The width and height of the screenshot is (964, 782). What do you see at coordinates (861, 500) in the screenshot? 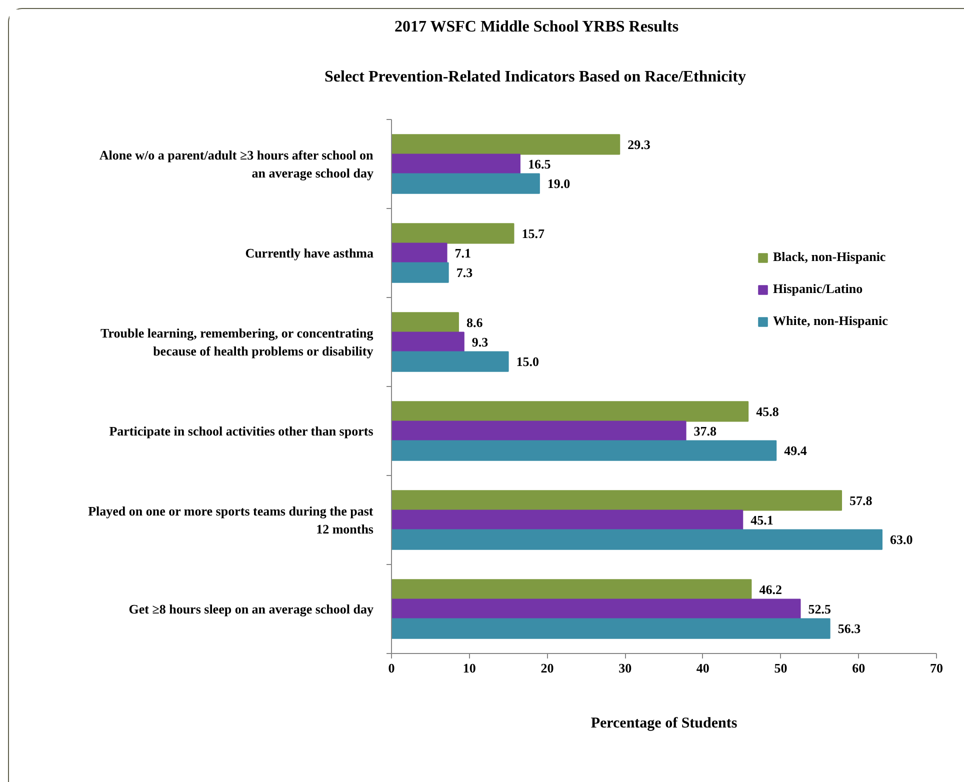
I see `data-label: 57.8` at bounding box center [861, 500].